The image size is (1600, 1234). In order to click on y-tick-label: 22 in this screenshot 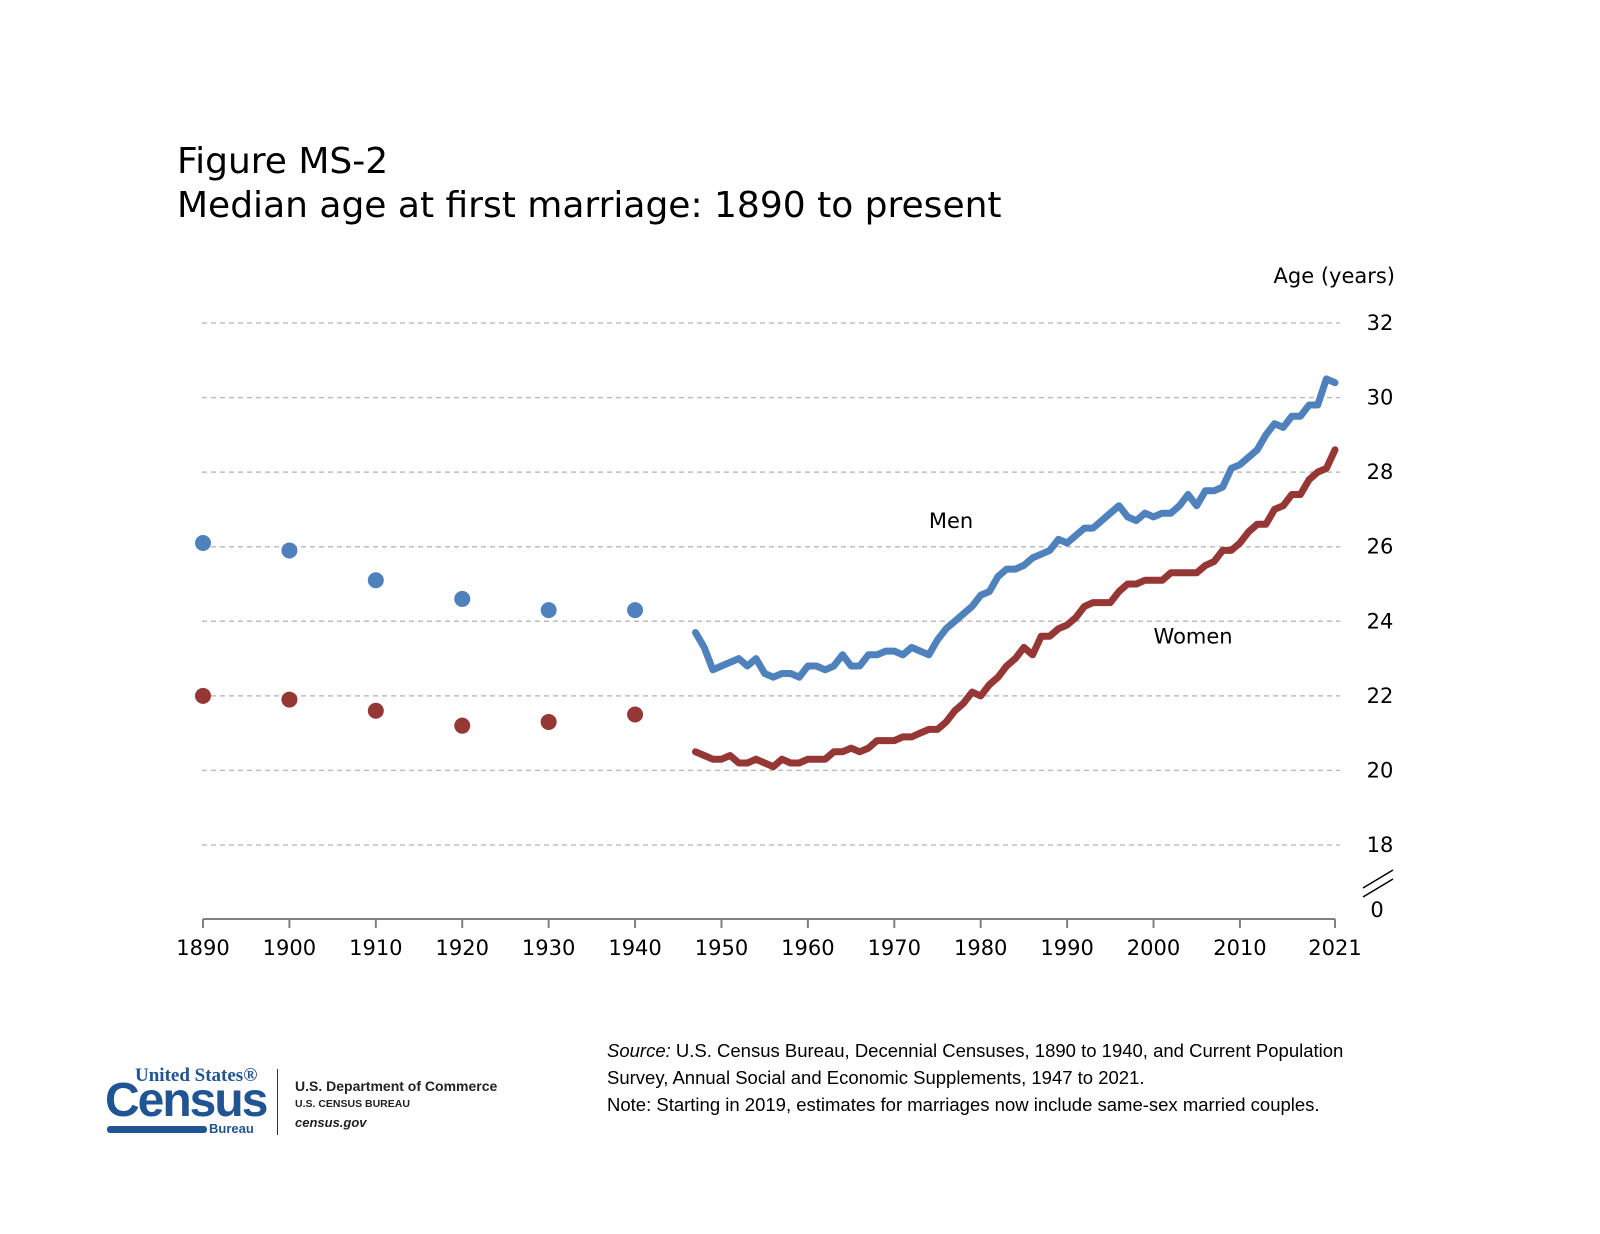, I will do `click(1380, 696)`.